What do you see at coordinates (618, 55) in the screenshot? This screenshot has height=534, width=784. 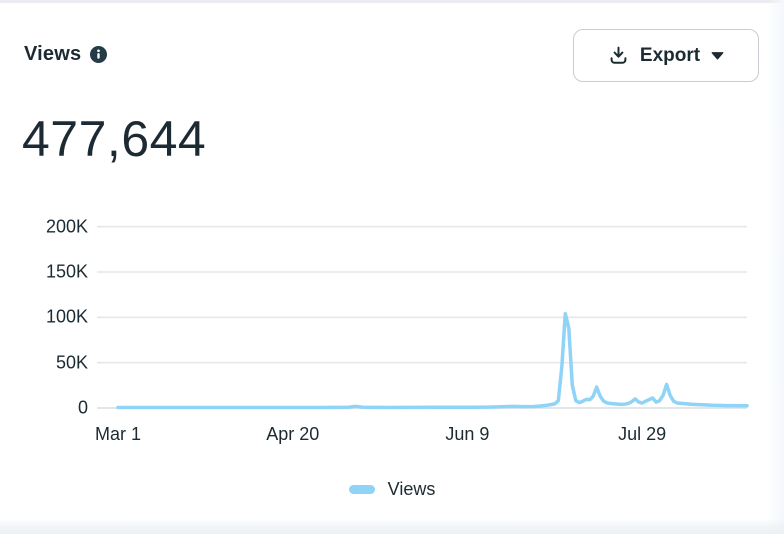 I see `download-icon` at bounding box center [618, 55].